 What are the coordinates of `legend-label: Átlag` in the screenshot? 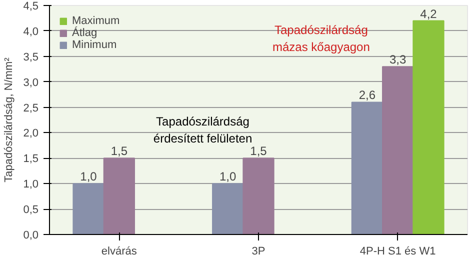 It's located at (85, 33).